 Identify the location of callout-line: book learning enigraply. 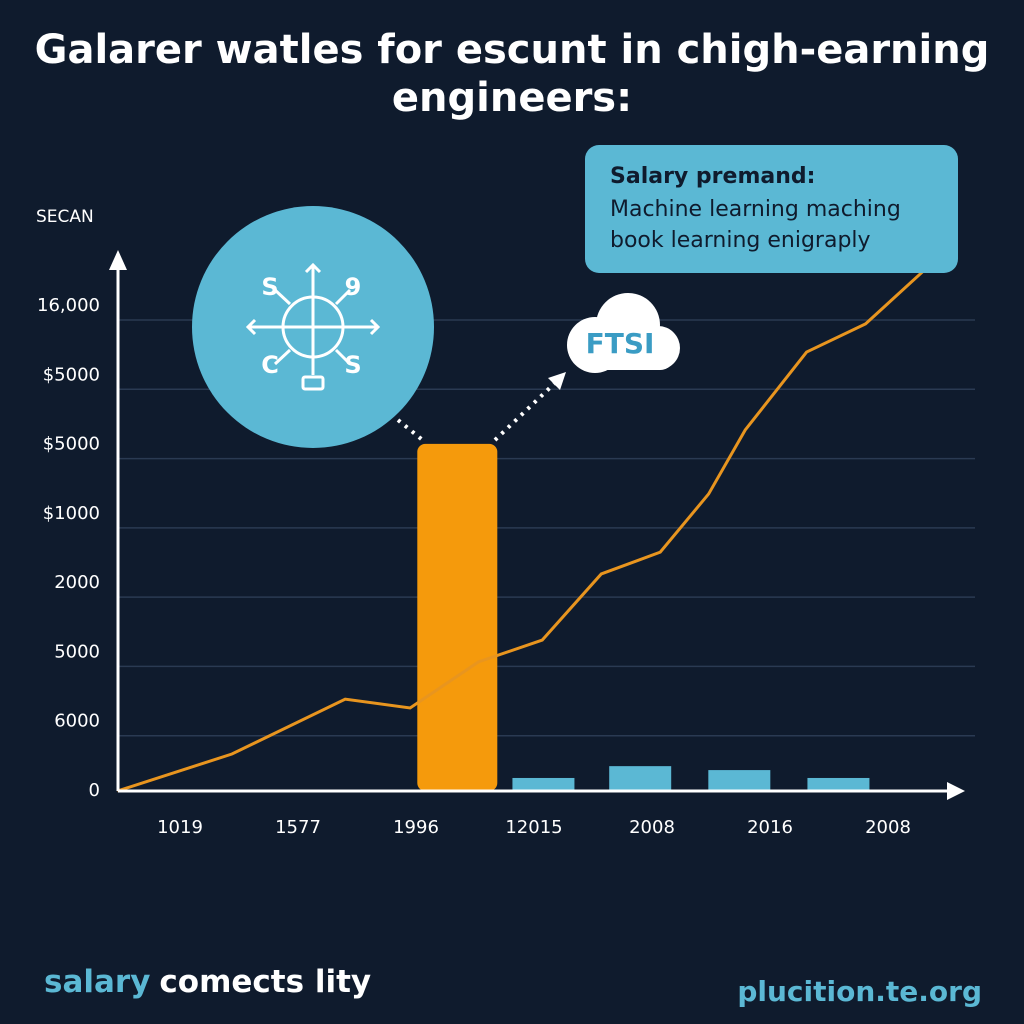
(740, 240).